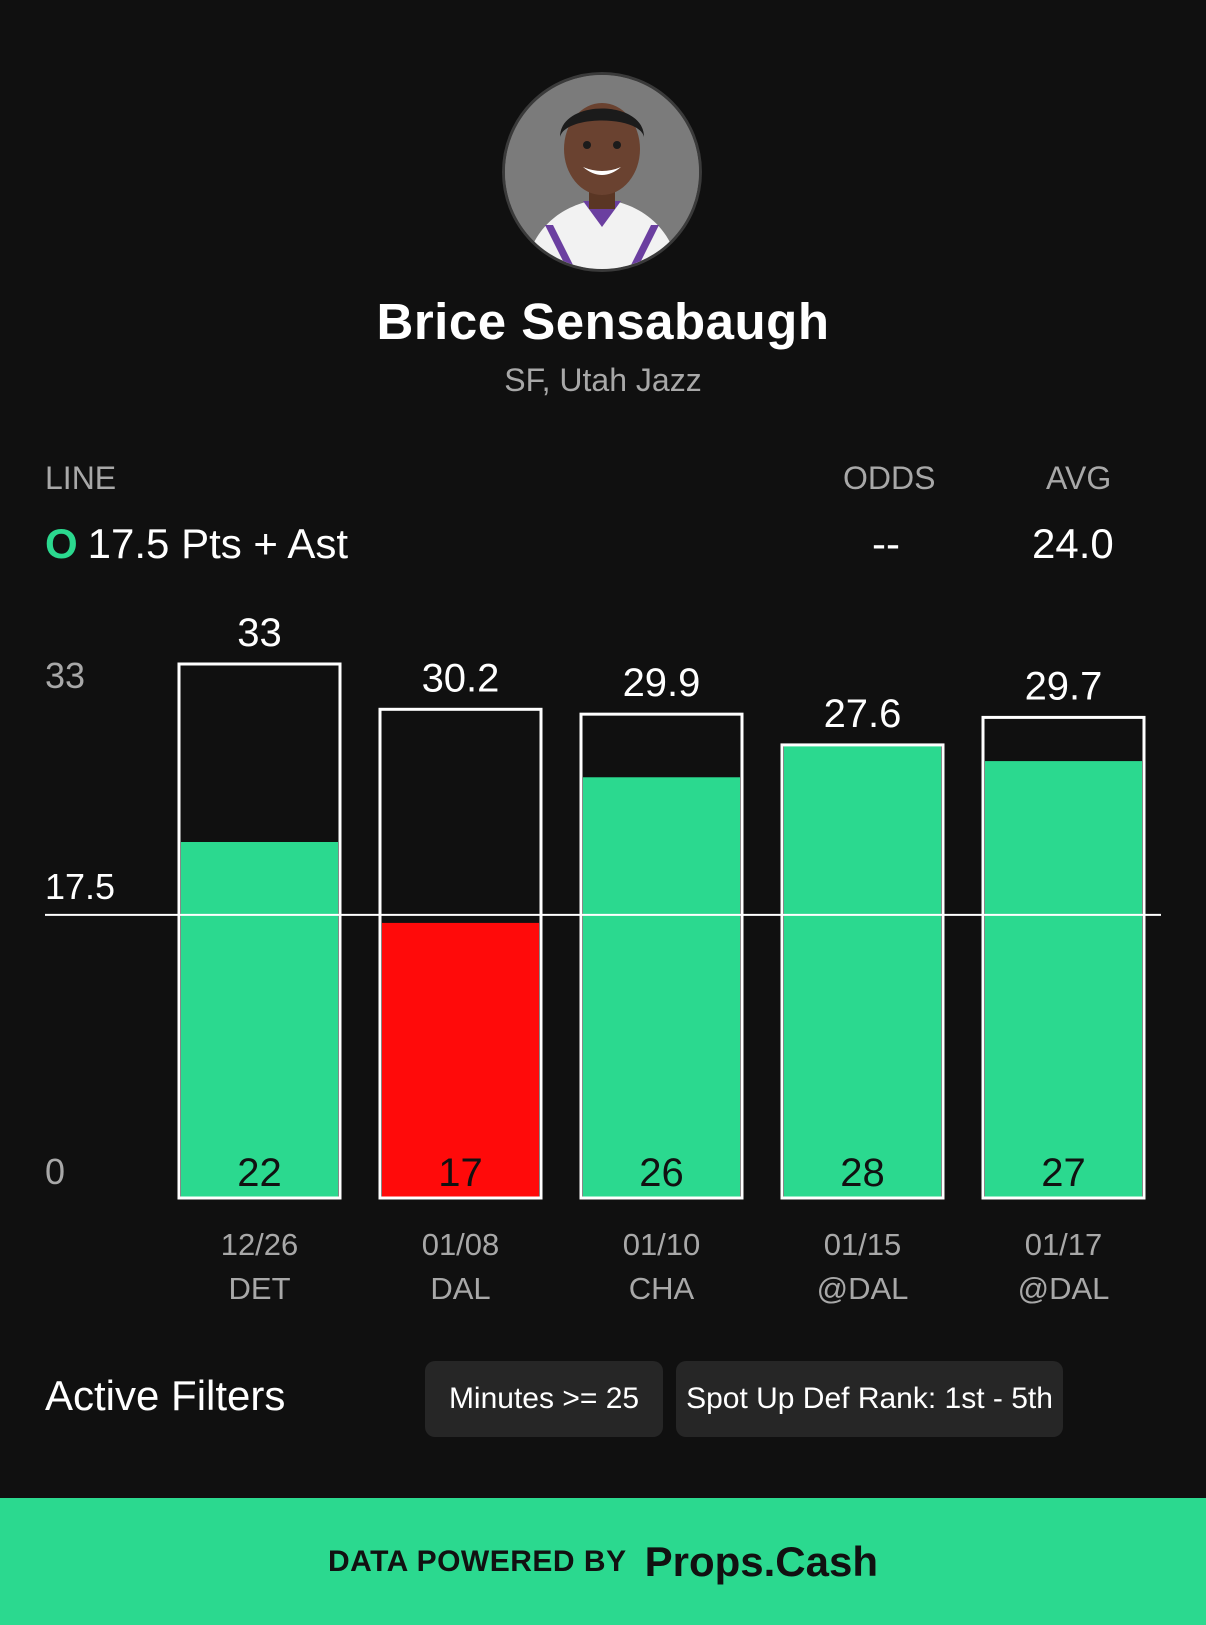 Image resolution: width=1206 pixels, height=1625 pixels. I want to click on avg-label: AVG, so click(1079, 478).